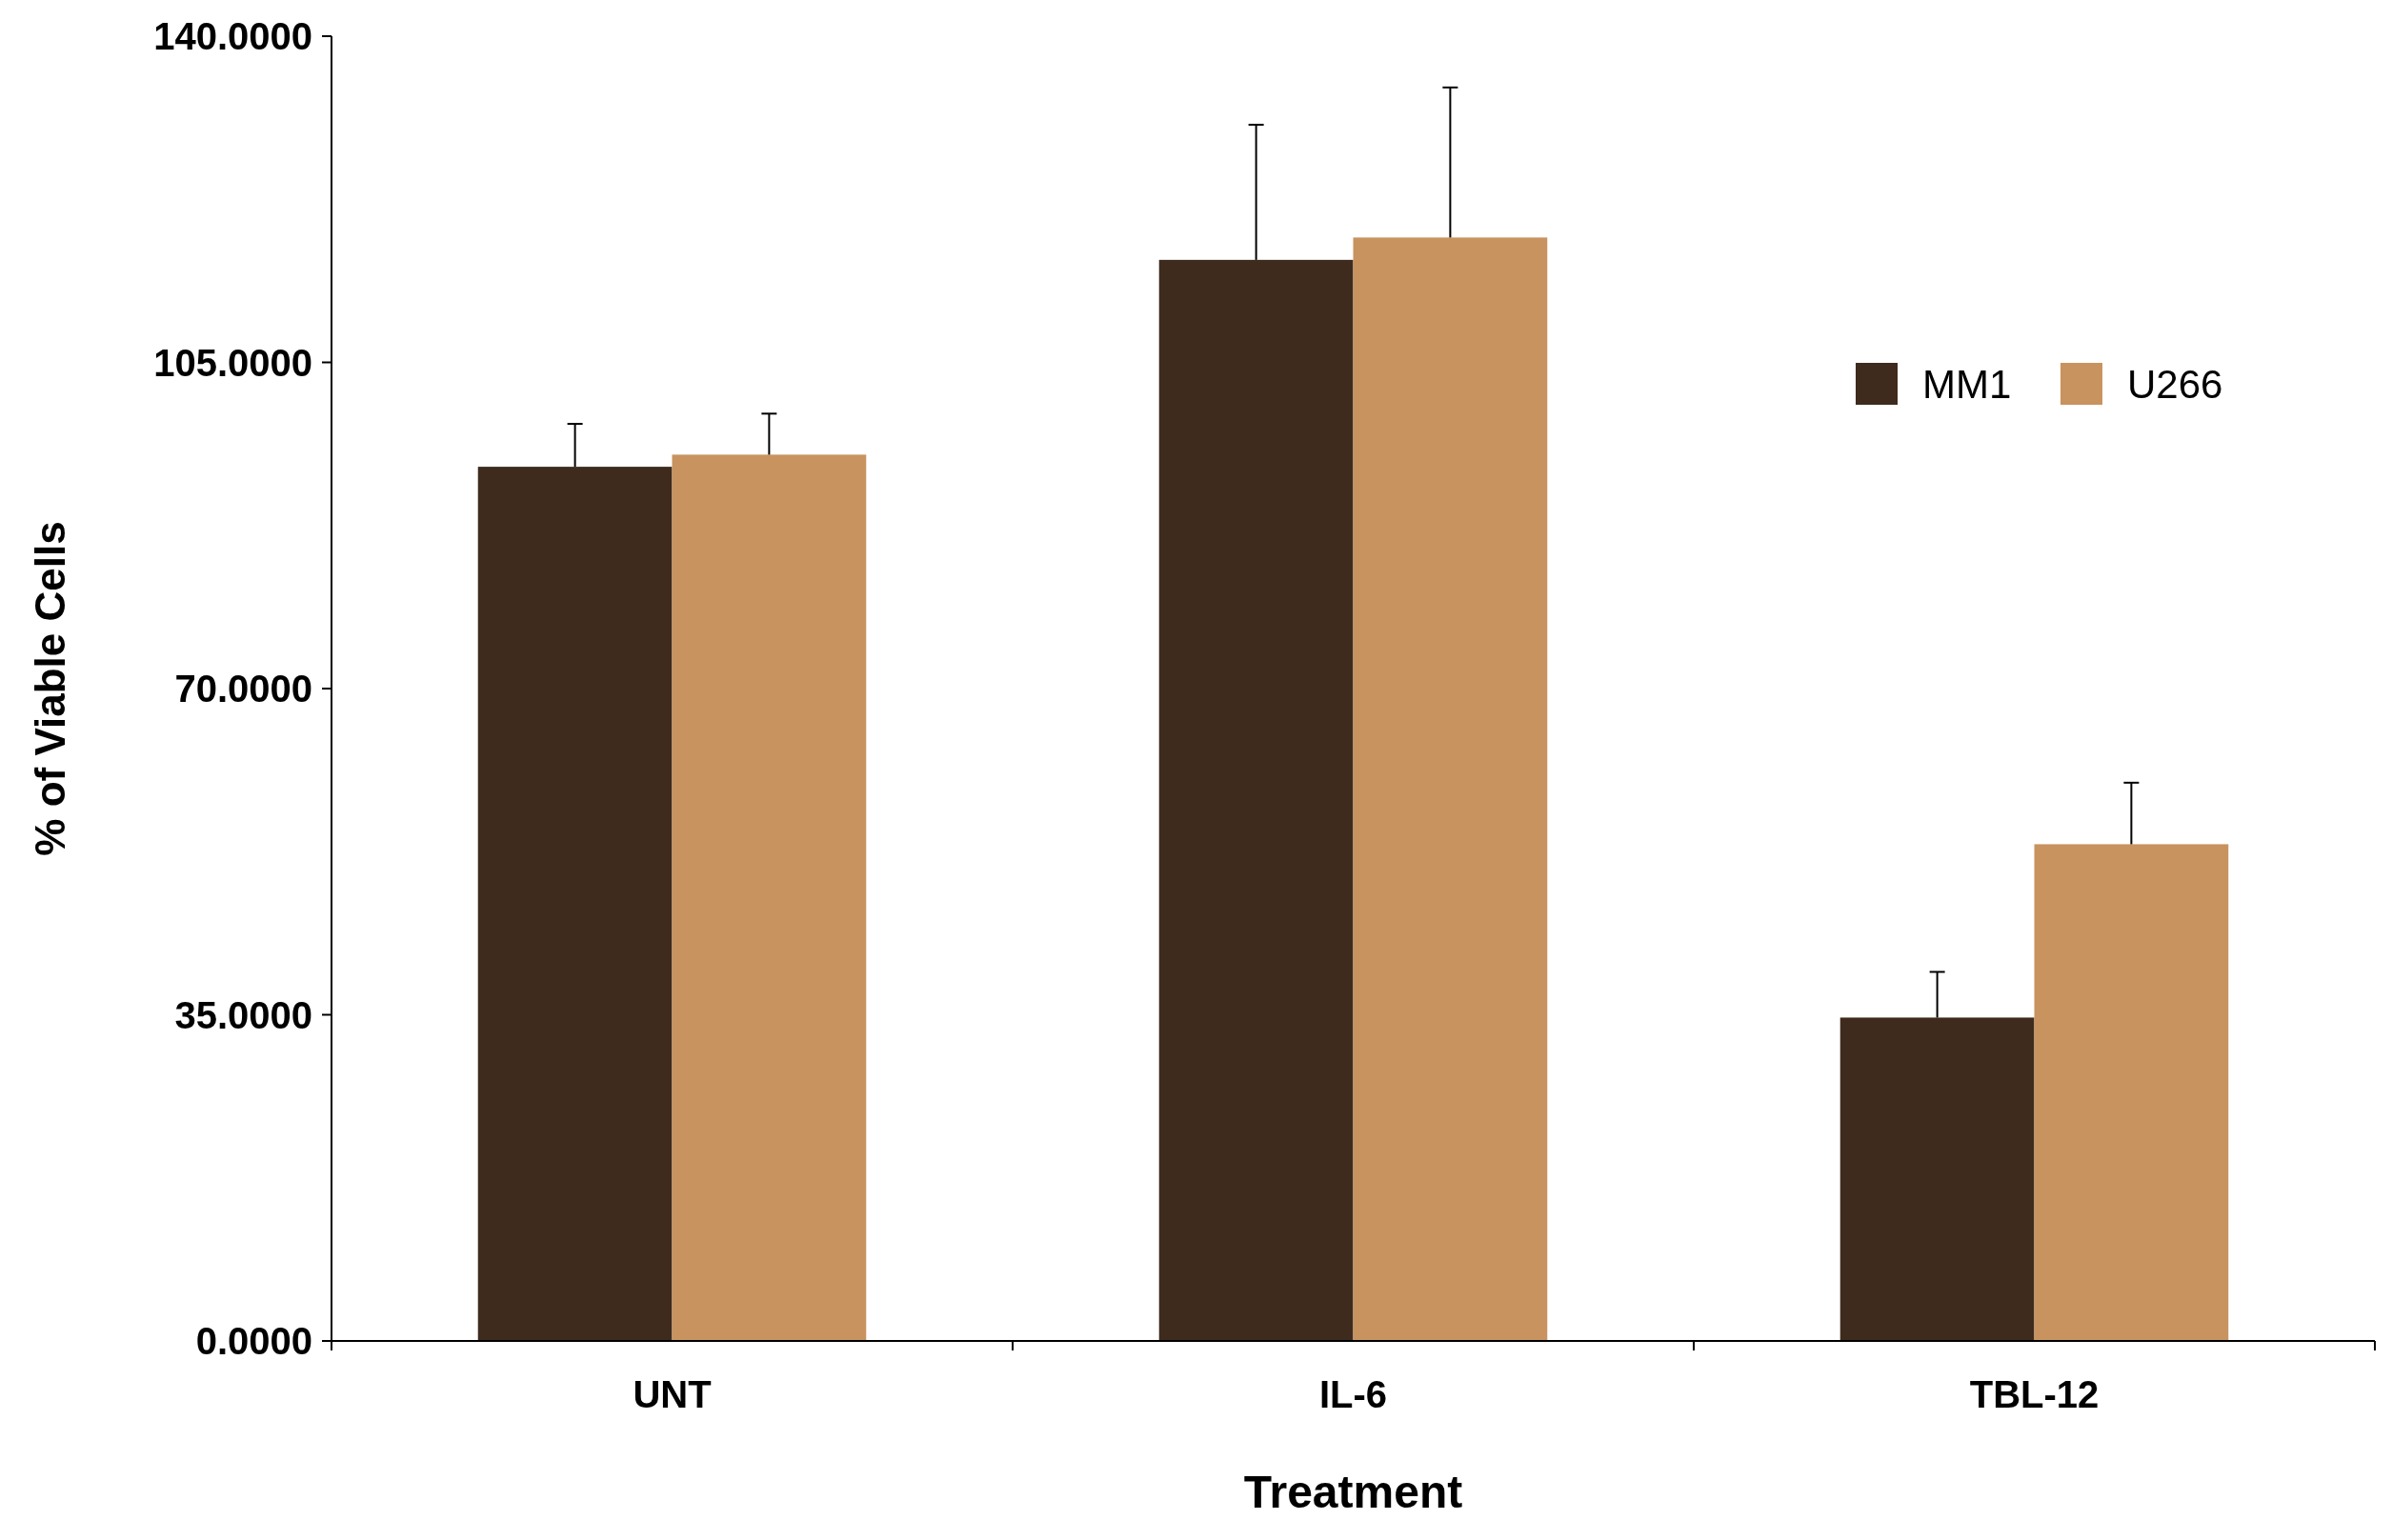 The width and height of the screenshot is (2392, 1540). I want to click on legend-label: MM1, so click(1967, 384).